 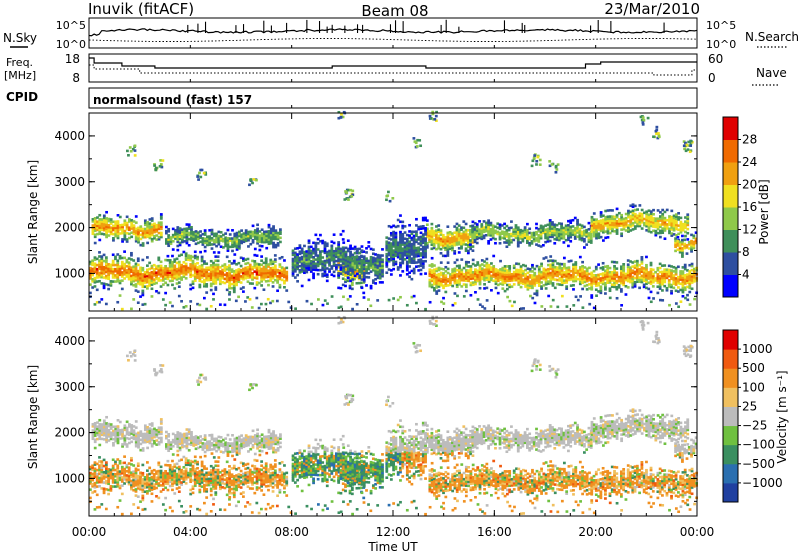 I want to click on colorbar-swatch, so click(x=730, y=196).